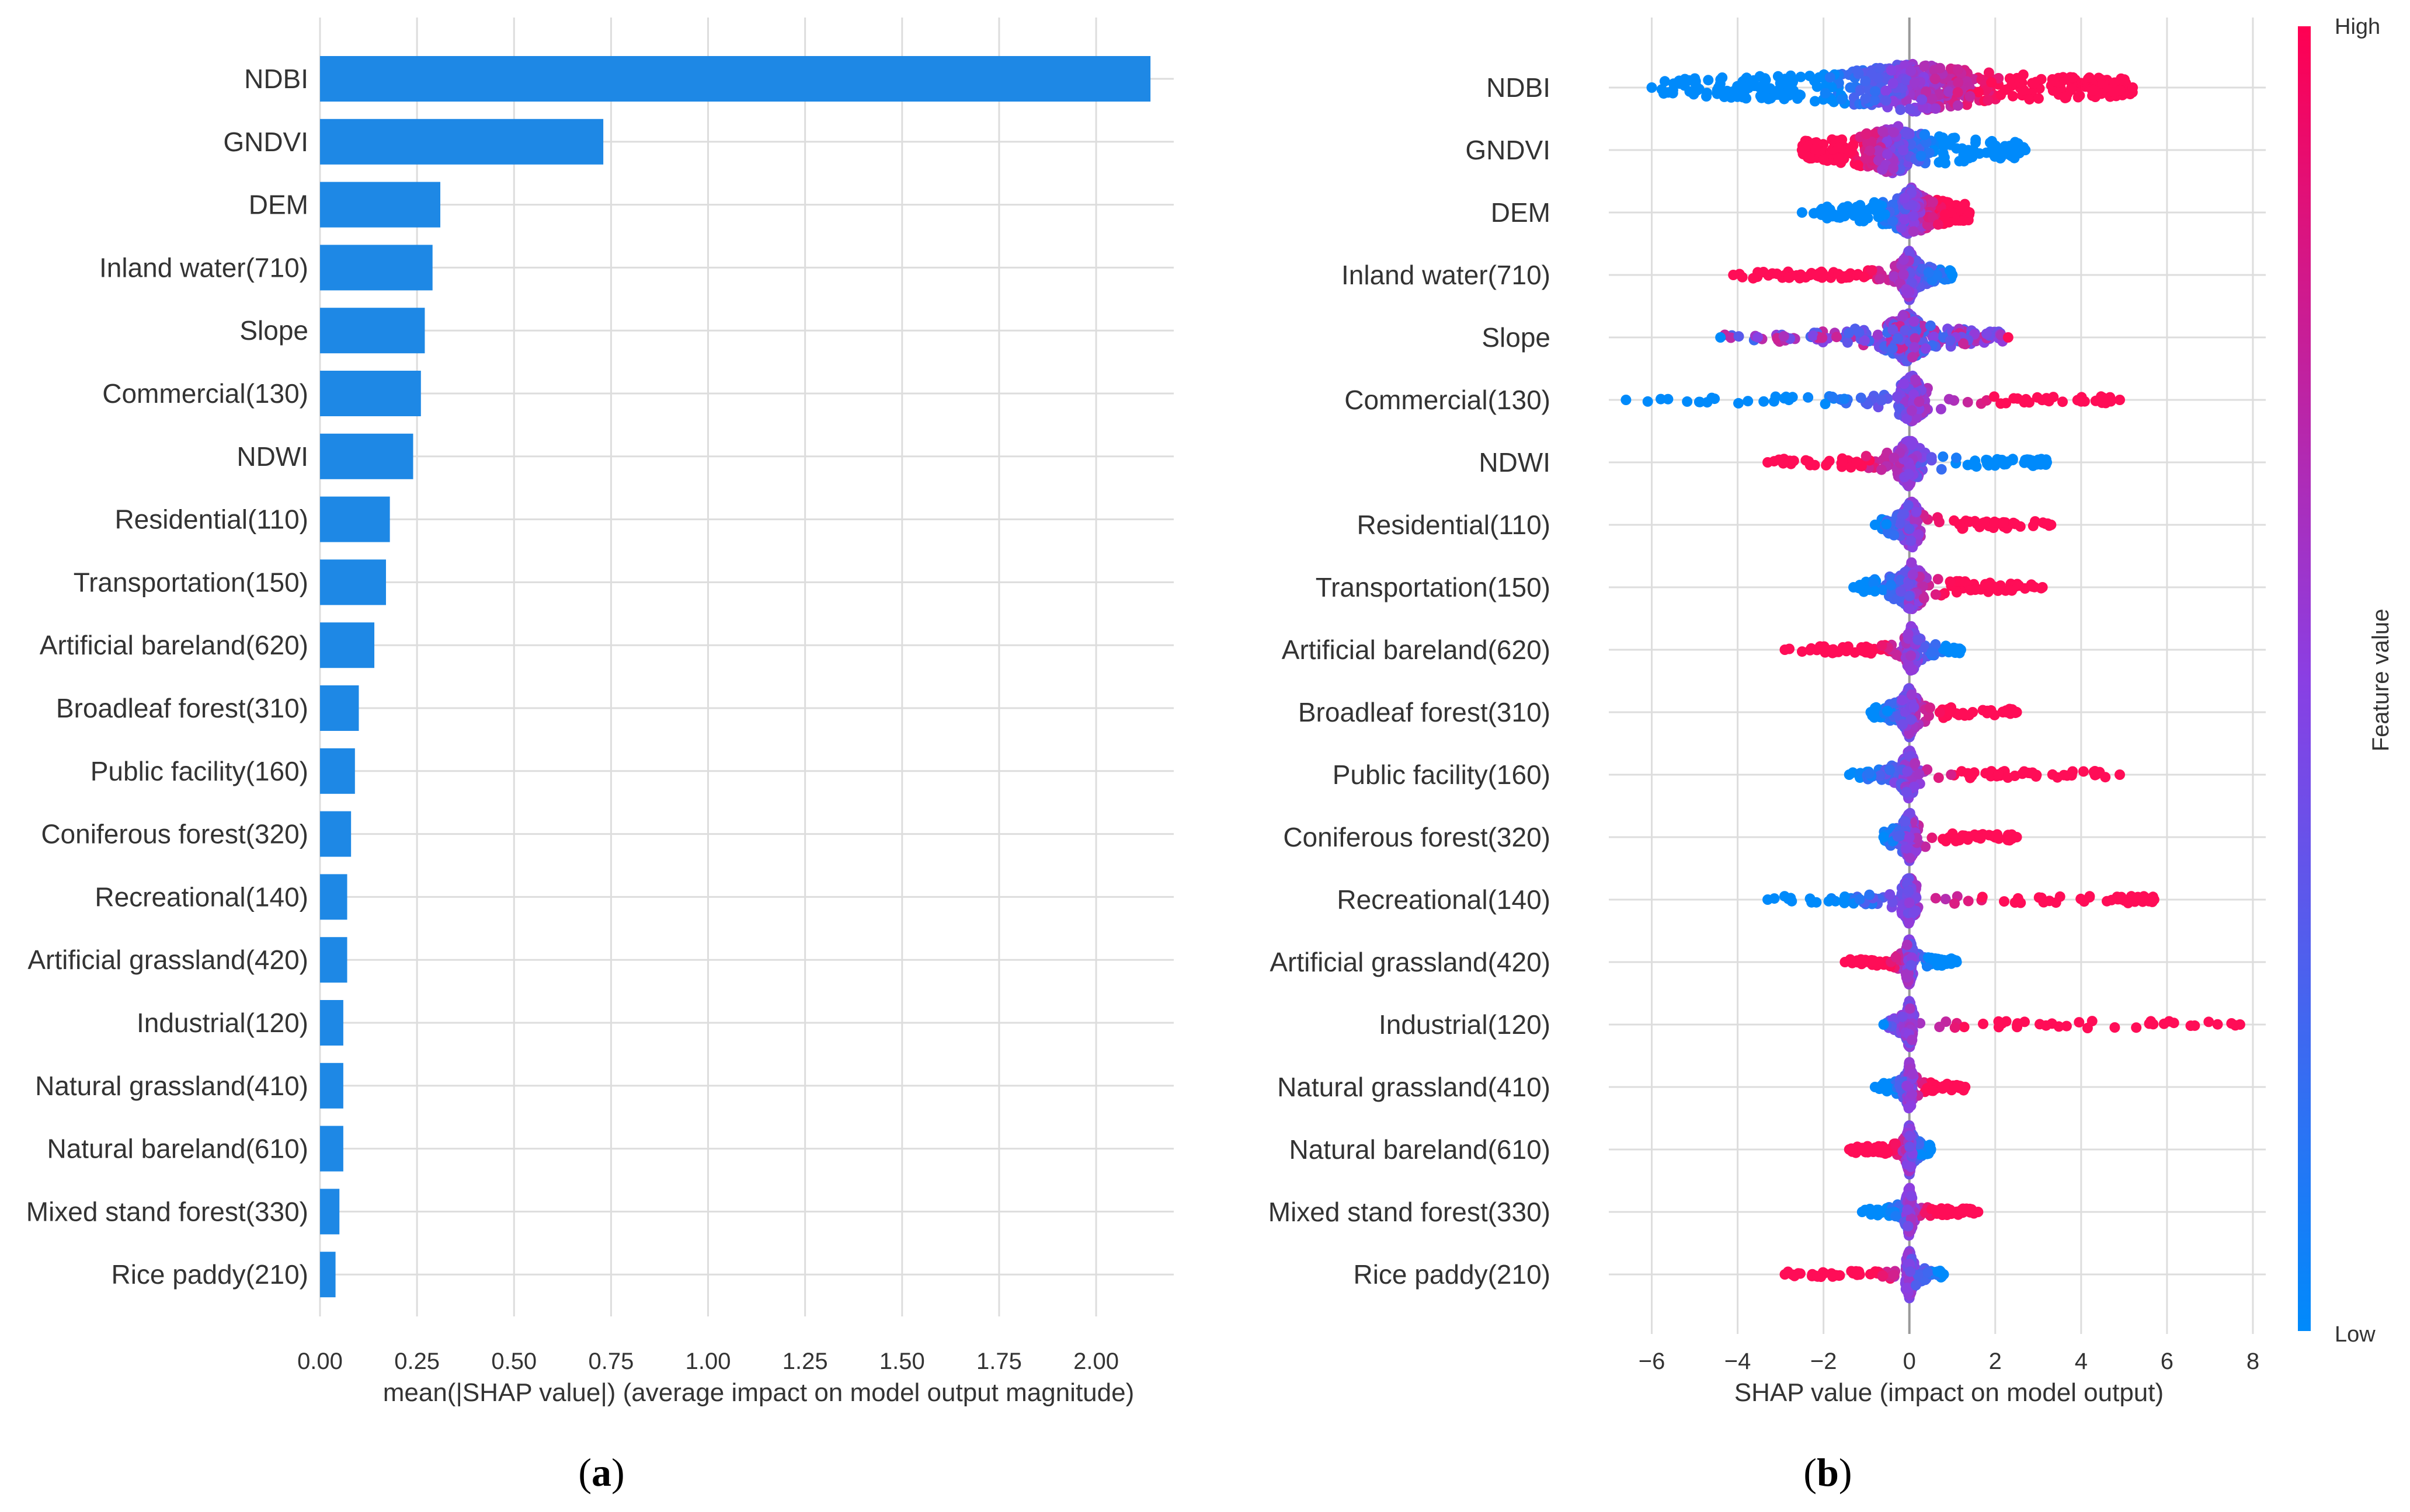 This screenshot has height=1512, width=2410. Describe the element at coordinates (278, 205) in the screenshot. I see `a-label-dem: DEM` at that location.